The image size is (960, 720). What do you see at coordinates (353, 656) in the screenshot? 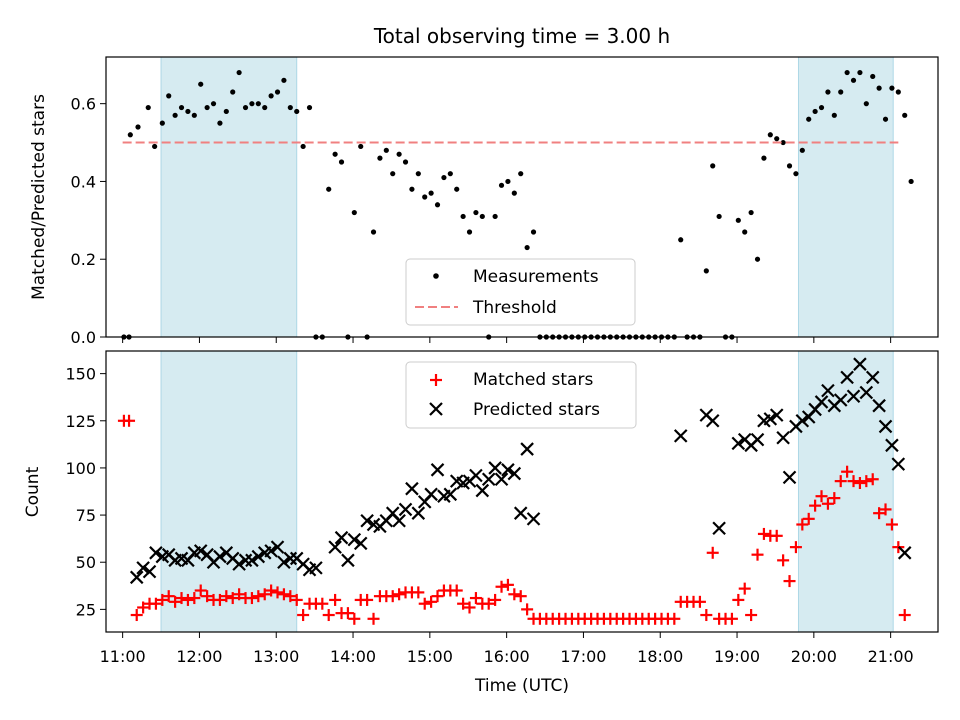
I see `bottom-x-tick-label: 14:00` at bounding box center [353, 656].